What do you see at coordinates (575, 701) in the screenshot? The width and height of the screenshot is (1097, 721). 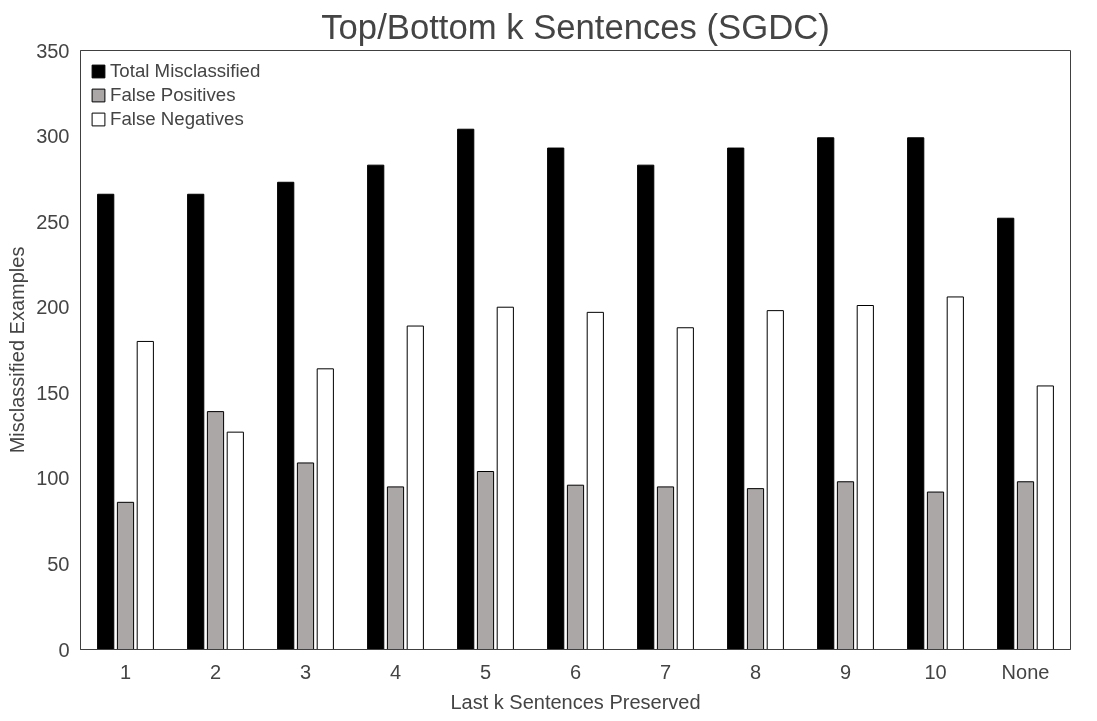 I see `x-axis-title: Last k Sentences Preserved` at bounding box center [575, 701].